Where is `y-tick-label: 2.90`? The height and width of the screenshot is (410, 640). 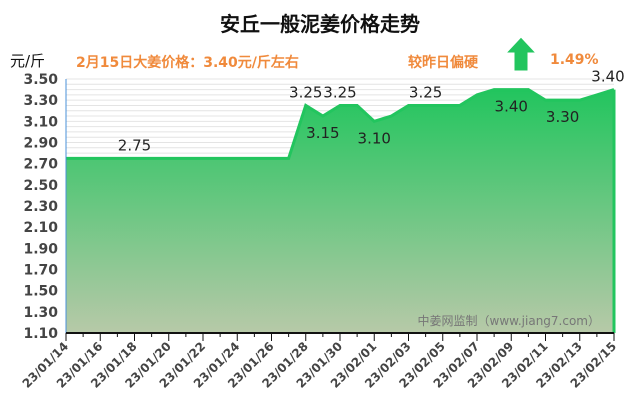
y-tick-label: 2.90 is located at coordinates (40, 144).